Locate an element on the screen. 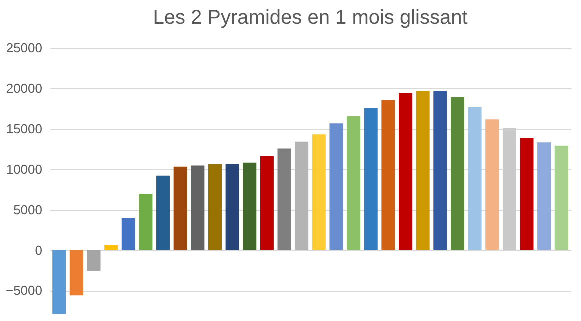 The image size is (581, 321). y-tick-label: 15000 is located at coordinates (24, 128).